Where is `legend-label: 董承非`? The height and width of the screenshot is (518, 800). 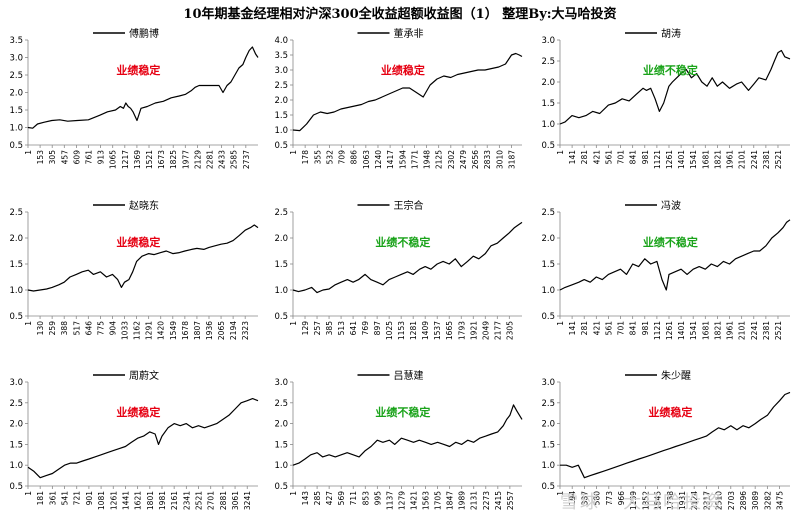 legend-label: 董承非 is located at coordinates (409, 33).